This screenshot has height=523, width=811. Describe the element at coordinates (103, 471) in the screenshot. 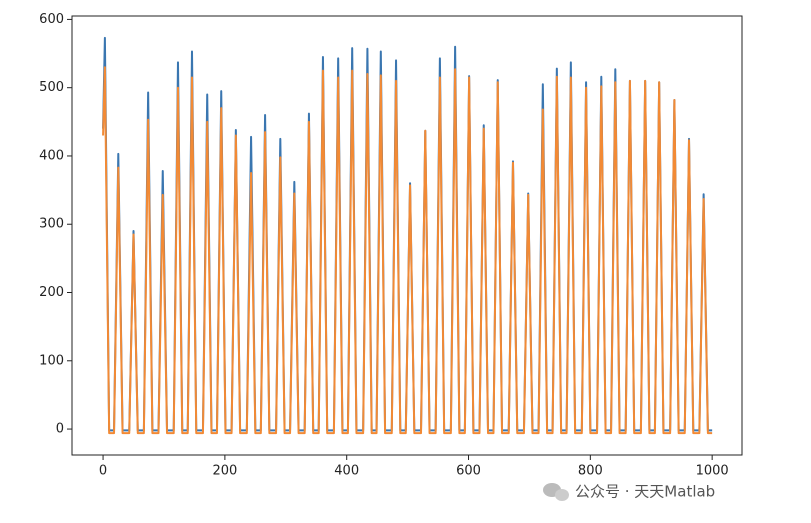

I see `x-tick-label: 0` at that location.